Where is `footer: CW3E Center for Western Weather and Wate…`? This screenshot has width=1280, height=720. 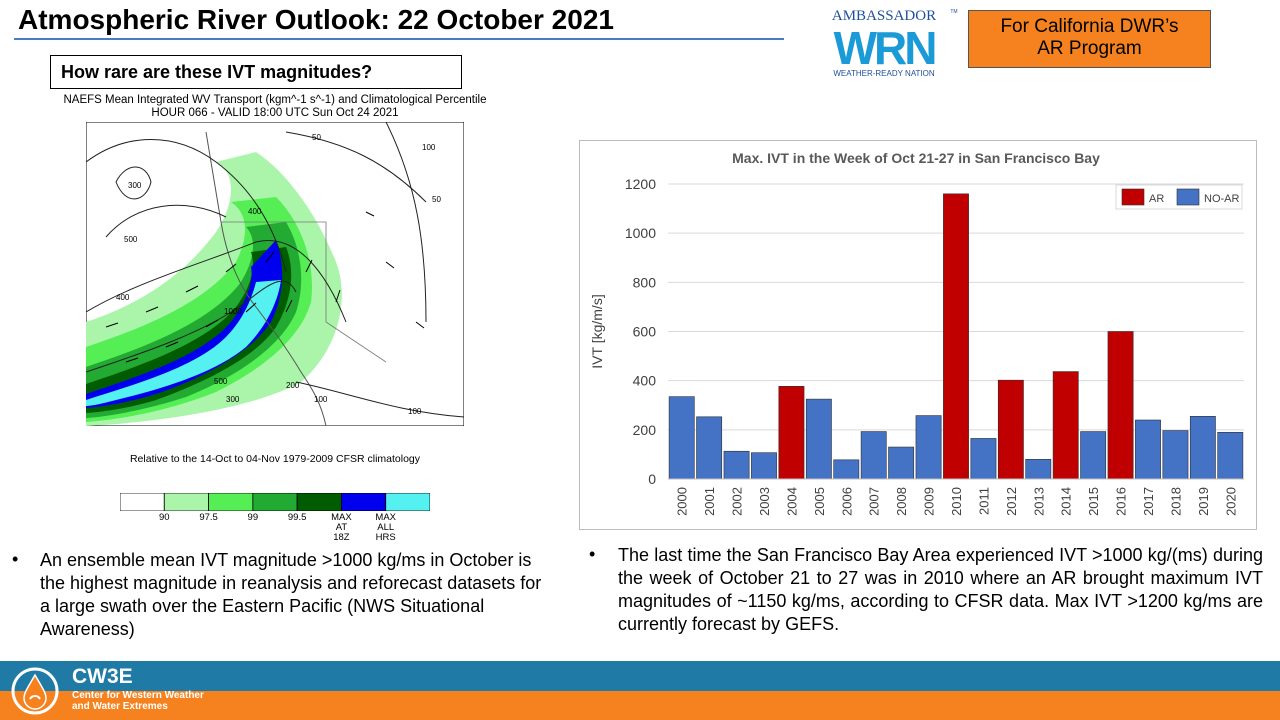 footer: CW3E Center for Western Weather and Wate… is located at coordinates (640, 690).